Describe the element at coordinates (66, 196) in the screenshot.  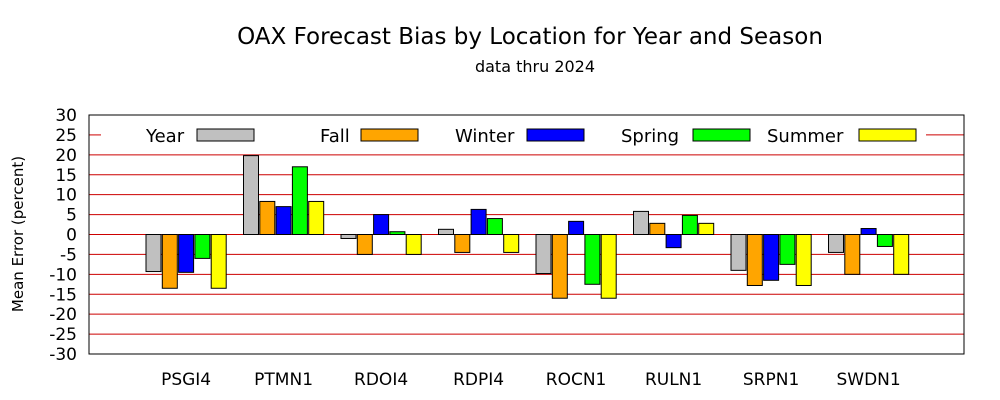
I see `y-tick-label: 10` at that location.